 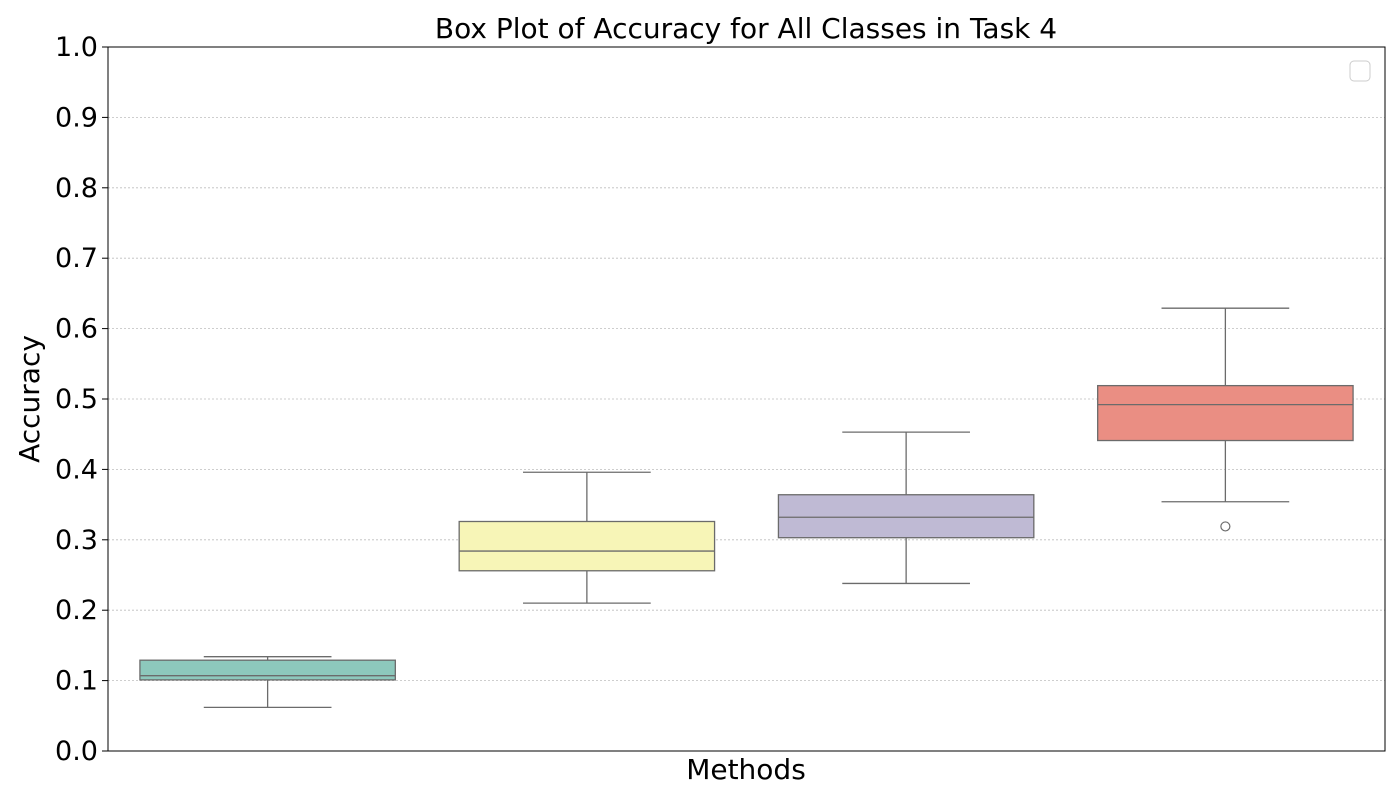 What do you see at coordinates (76, 329) in the screenshot?
I see `y-tick-label: 0.6` at bounding box center [76, 329].